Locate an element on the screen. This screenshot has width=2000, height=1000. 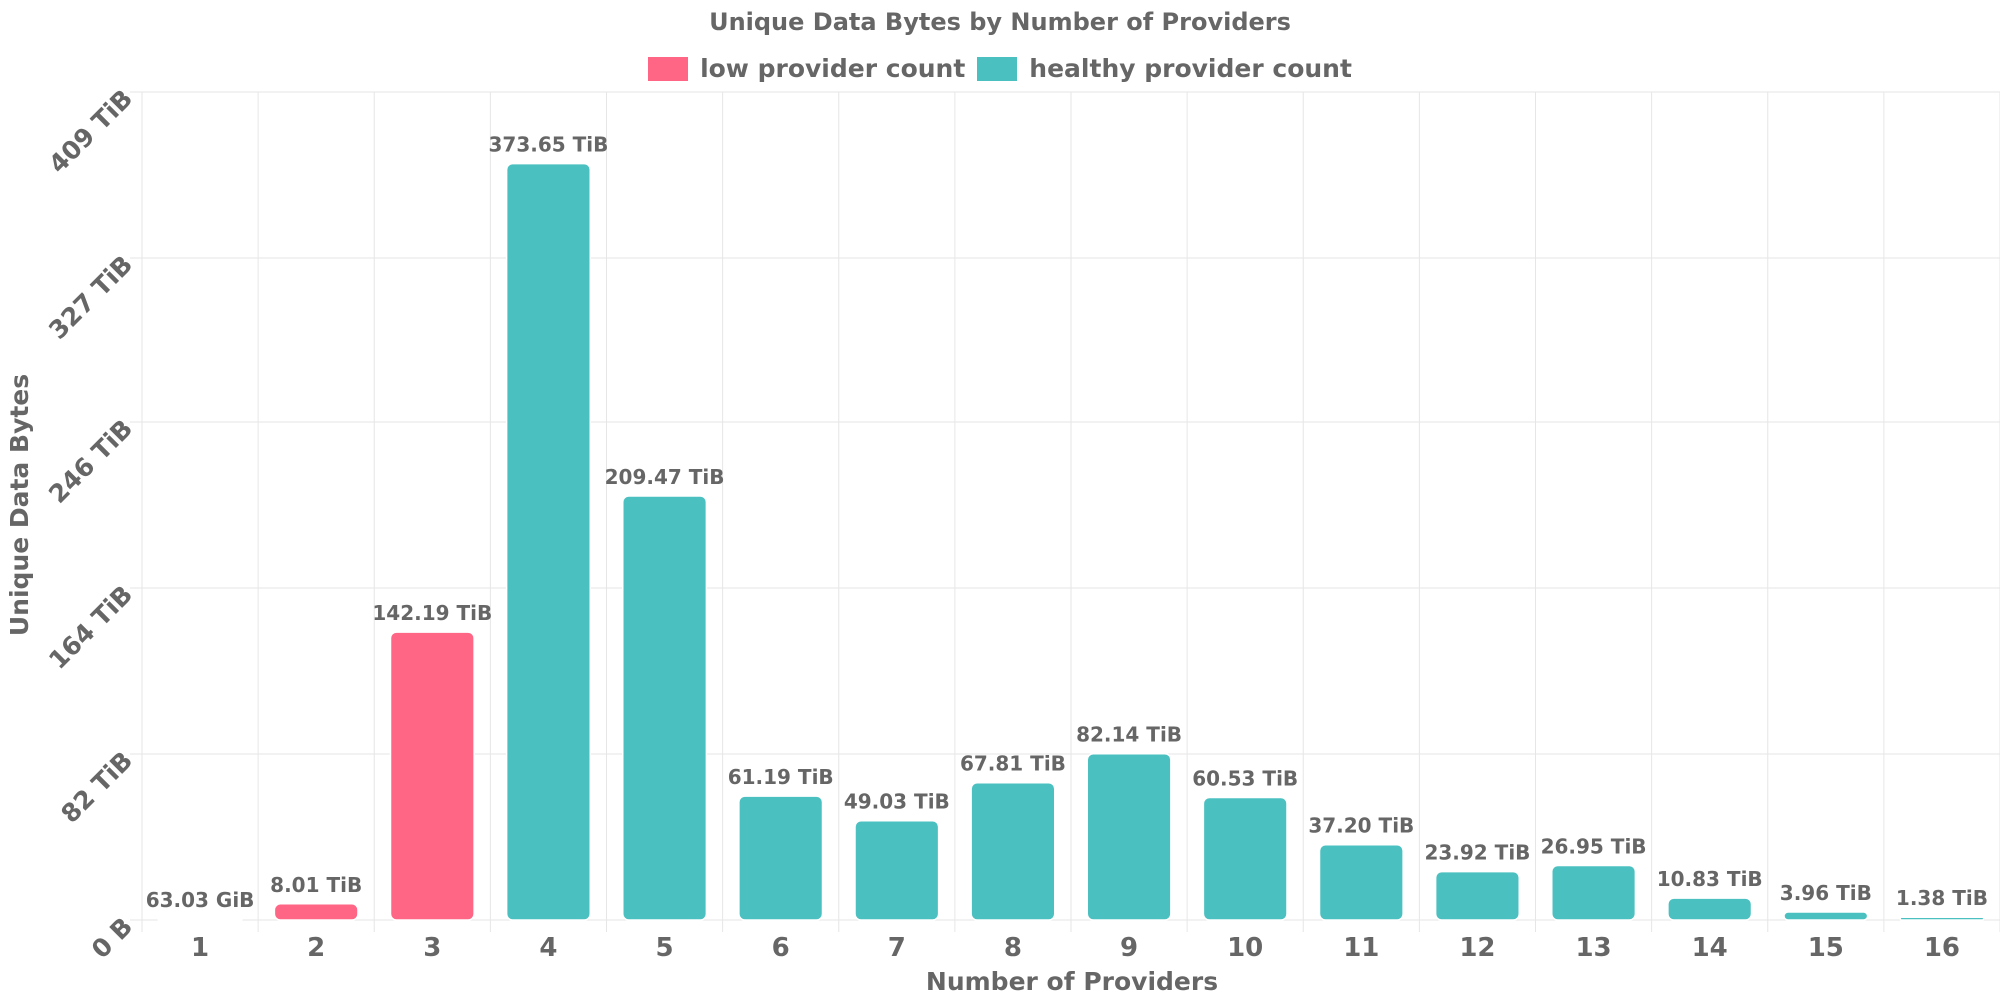
legend-swatch-healthy is located at coordinates (997, 68).